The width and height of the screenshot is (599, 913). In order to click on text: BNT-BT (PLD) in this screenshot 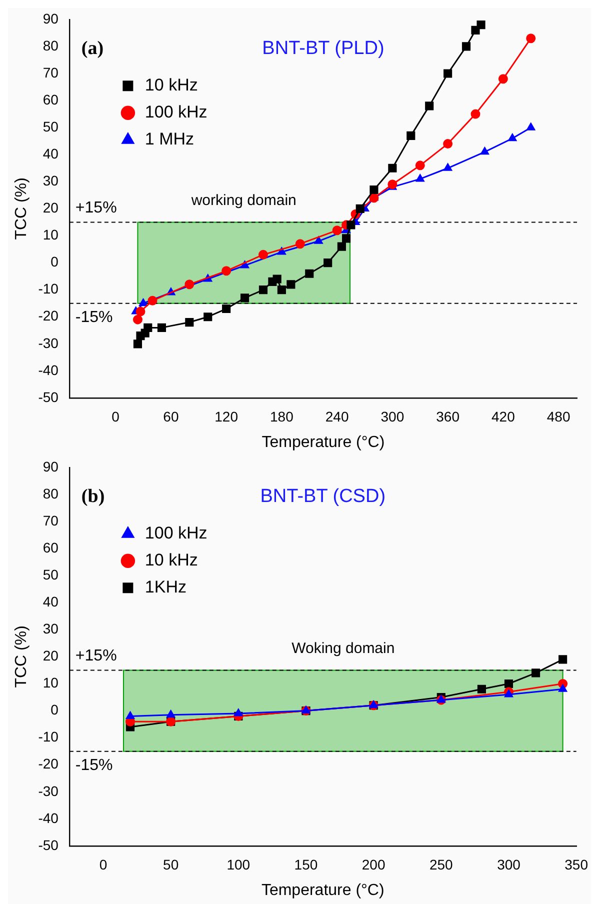, I will do `click(323, 49)`.